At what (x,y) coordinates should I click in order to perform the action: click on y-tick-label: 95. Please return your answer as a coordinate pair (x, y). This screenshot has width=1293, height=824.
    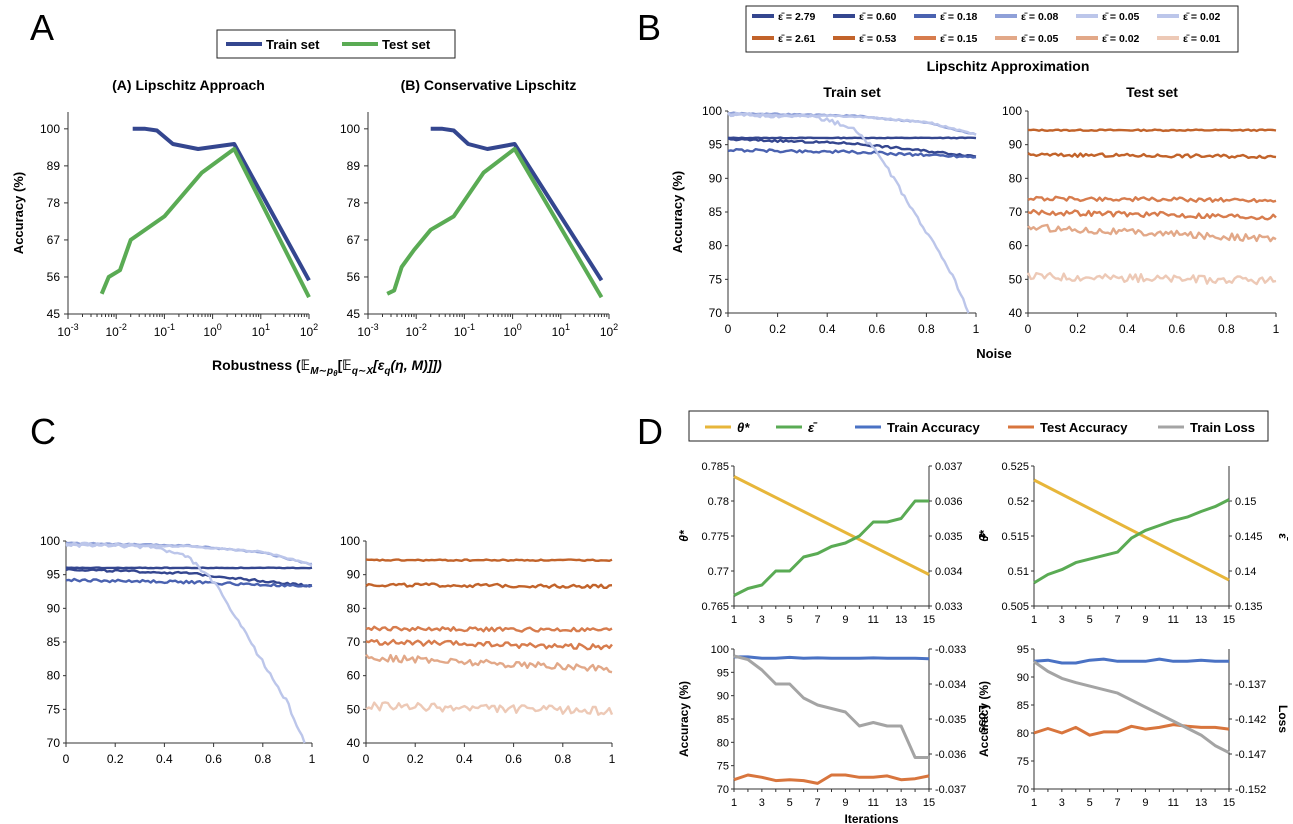
    Looking at the image, I should click on (54, 575).